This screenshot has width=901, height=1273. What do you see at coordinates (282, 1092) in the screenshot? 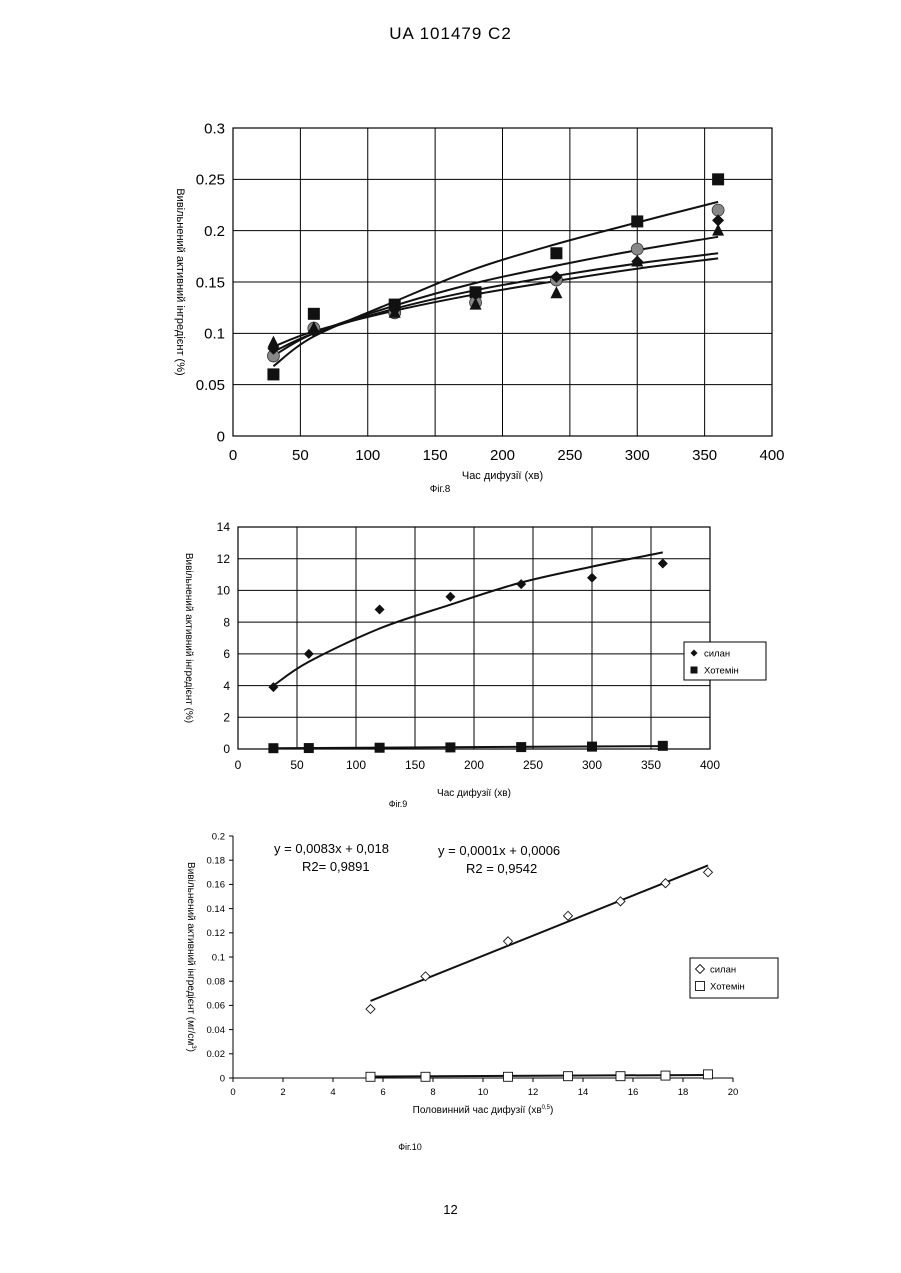
I see `x-tick-label: 2` at bounding box center [282, 1092].